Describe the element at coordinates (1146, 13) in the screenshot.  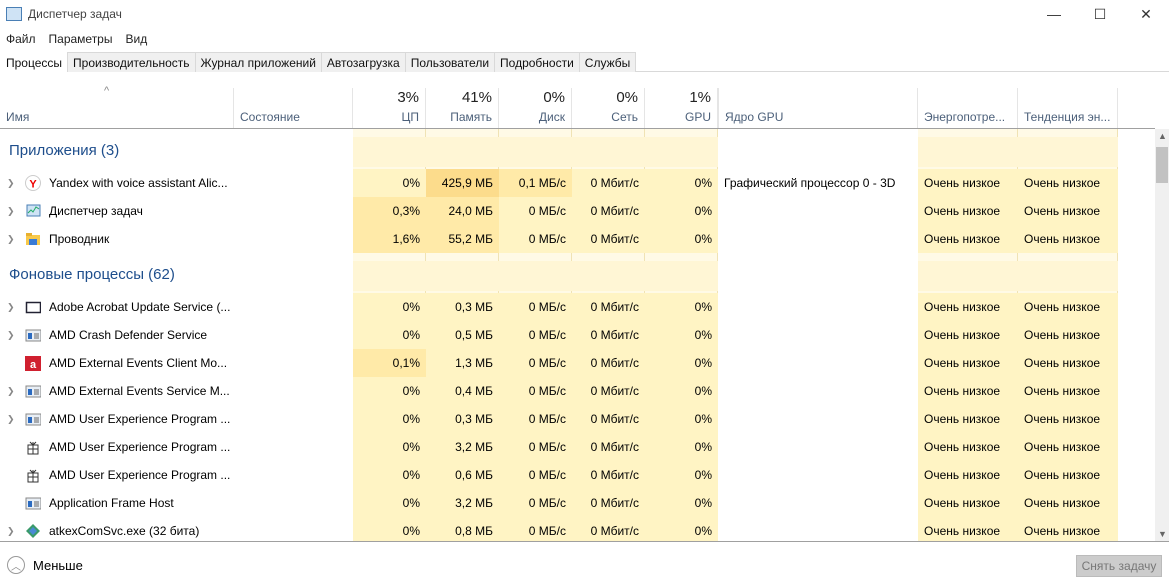
I see `close-button: ✕` at that location.